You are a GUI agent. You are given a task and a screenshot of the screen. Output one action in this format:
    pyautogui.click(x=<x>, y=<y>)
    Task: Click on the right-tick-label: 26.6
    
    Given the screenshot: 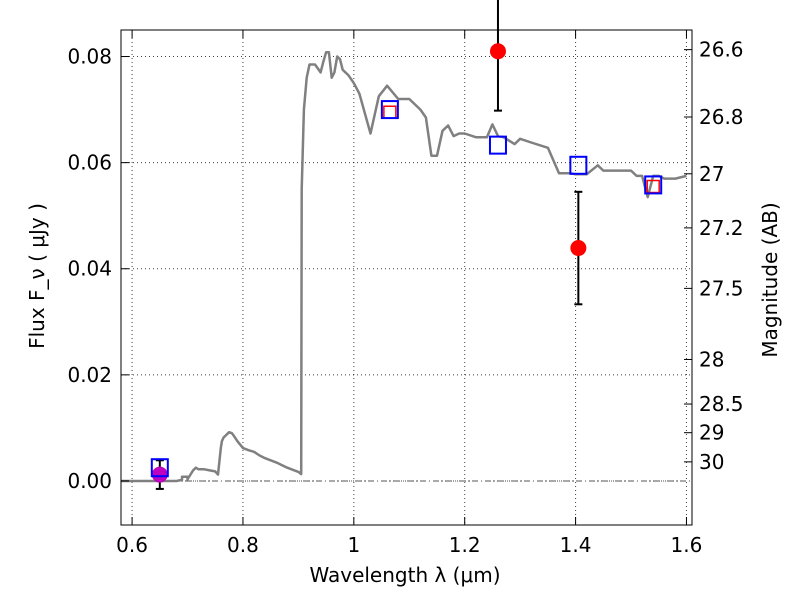 What is the action you would take?
    pyautogui.click(x=721, y=50)
    